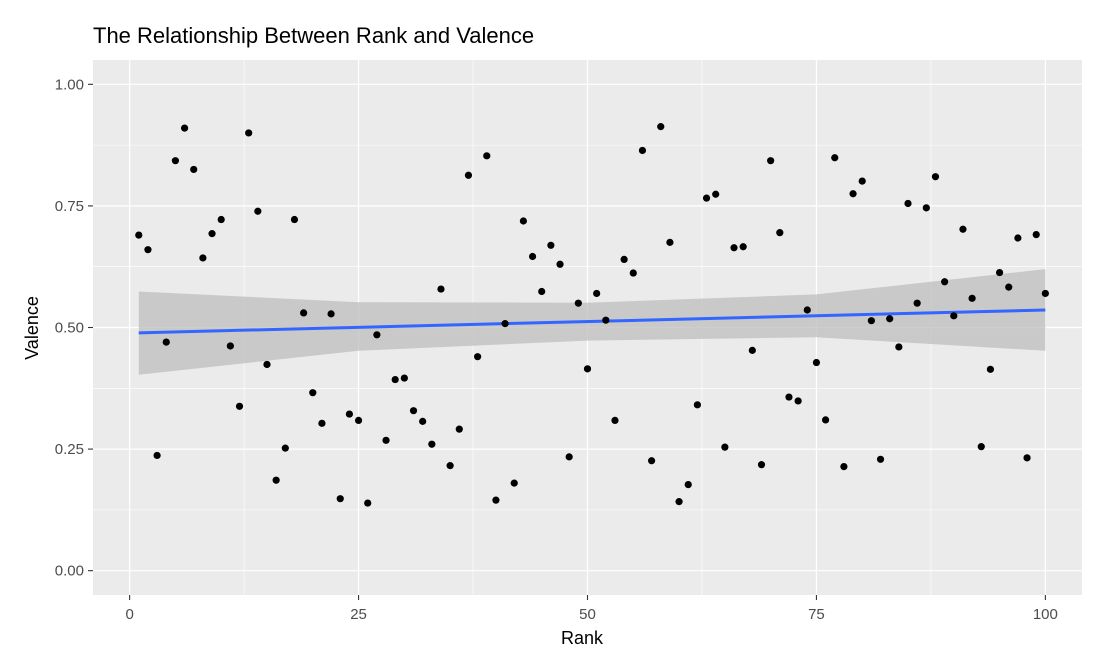  I want to click on y-tick-label: 1.00, so click(69, 84).